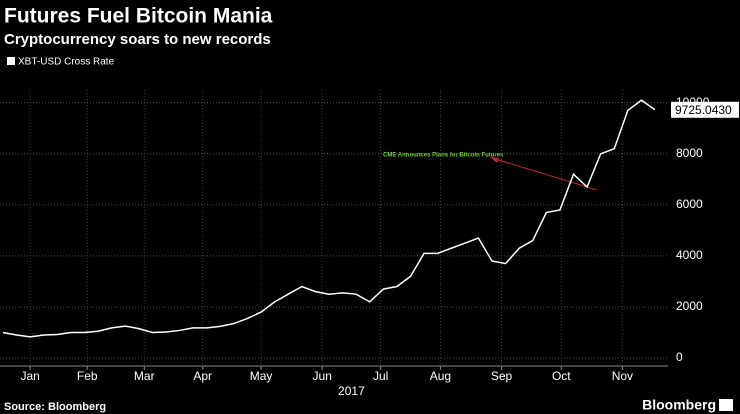 This screenshot has height=414, width=740. I want to click on annotation: CME Announces Plans for Bitcoin Futures, so click(443, 156).